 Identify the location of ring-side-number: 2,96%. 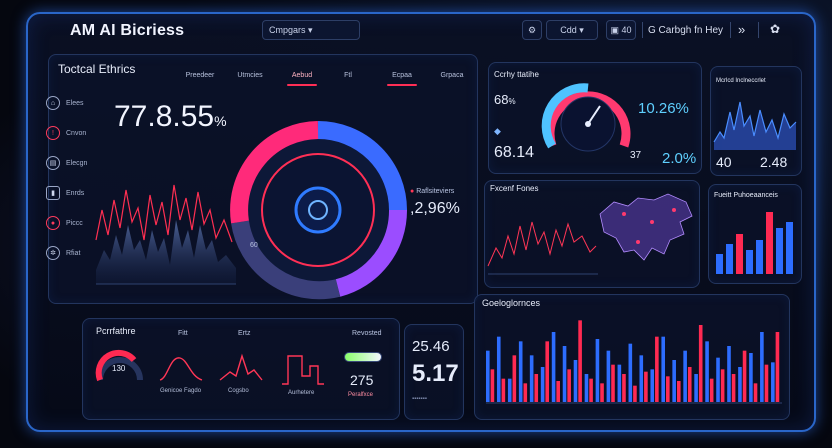
(437, 208).